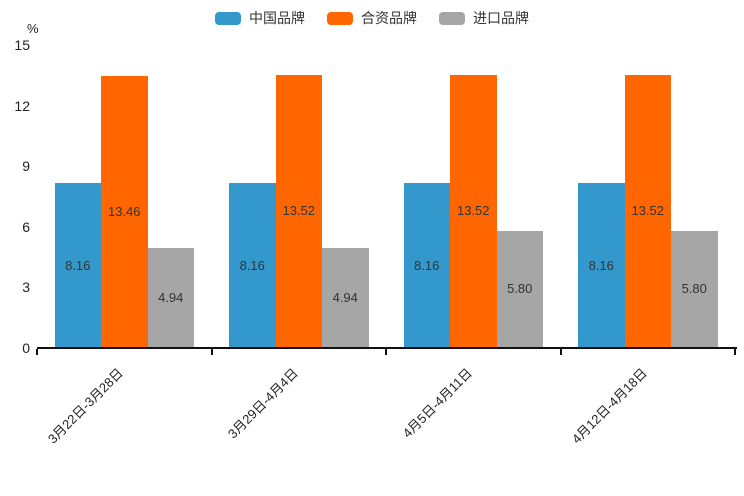  Describe the element at coordinates (86, 406) in the screenshot. I see `x-axis-label: 3月22日-3月28日` at that location.